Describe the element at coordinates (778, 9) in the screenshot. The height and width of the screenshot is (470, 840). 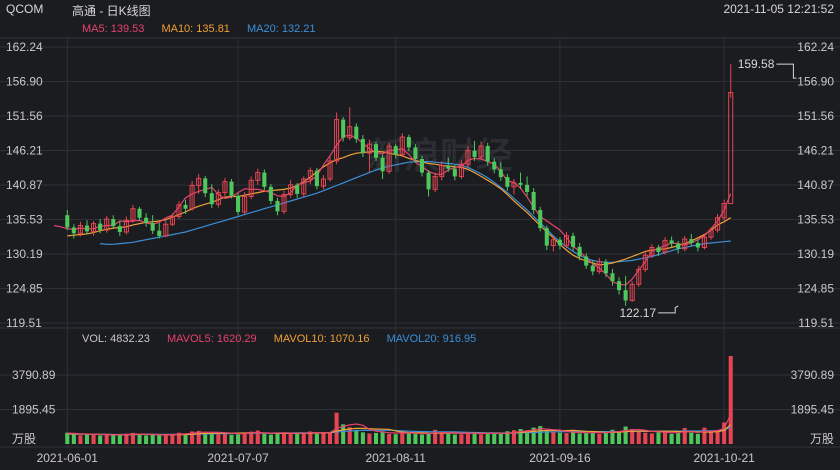
I see `header-datetime: 2021-11-05 12:21:52` at that location.